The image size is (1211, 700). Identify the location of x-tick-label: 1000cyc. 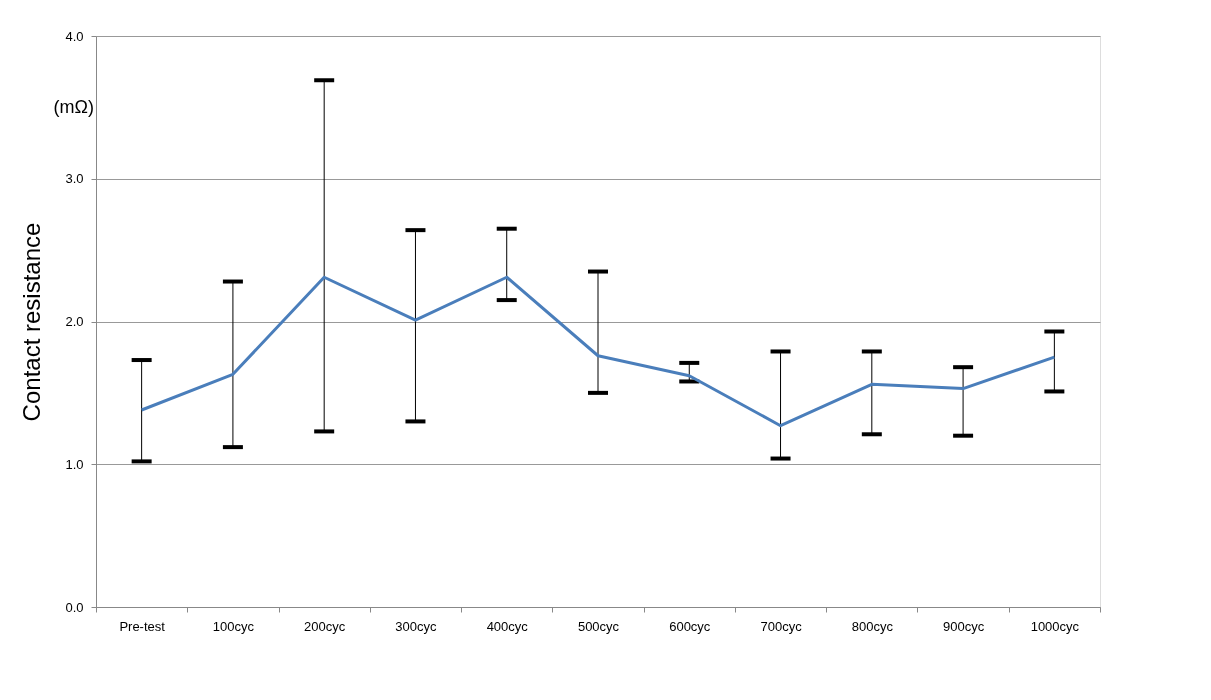
(1055, 626).